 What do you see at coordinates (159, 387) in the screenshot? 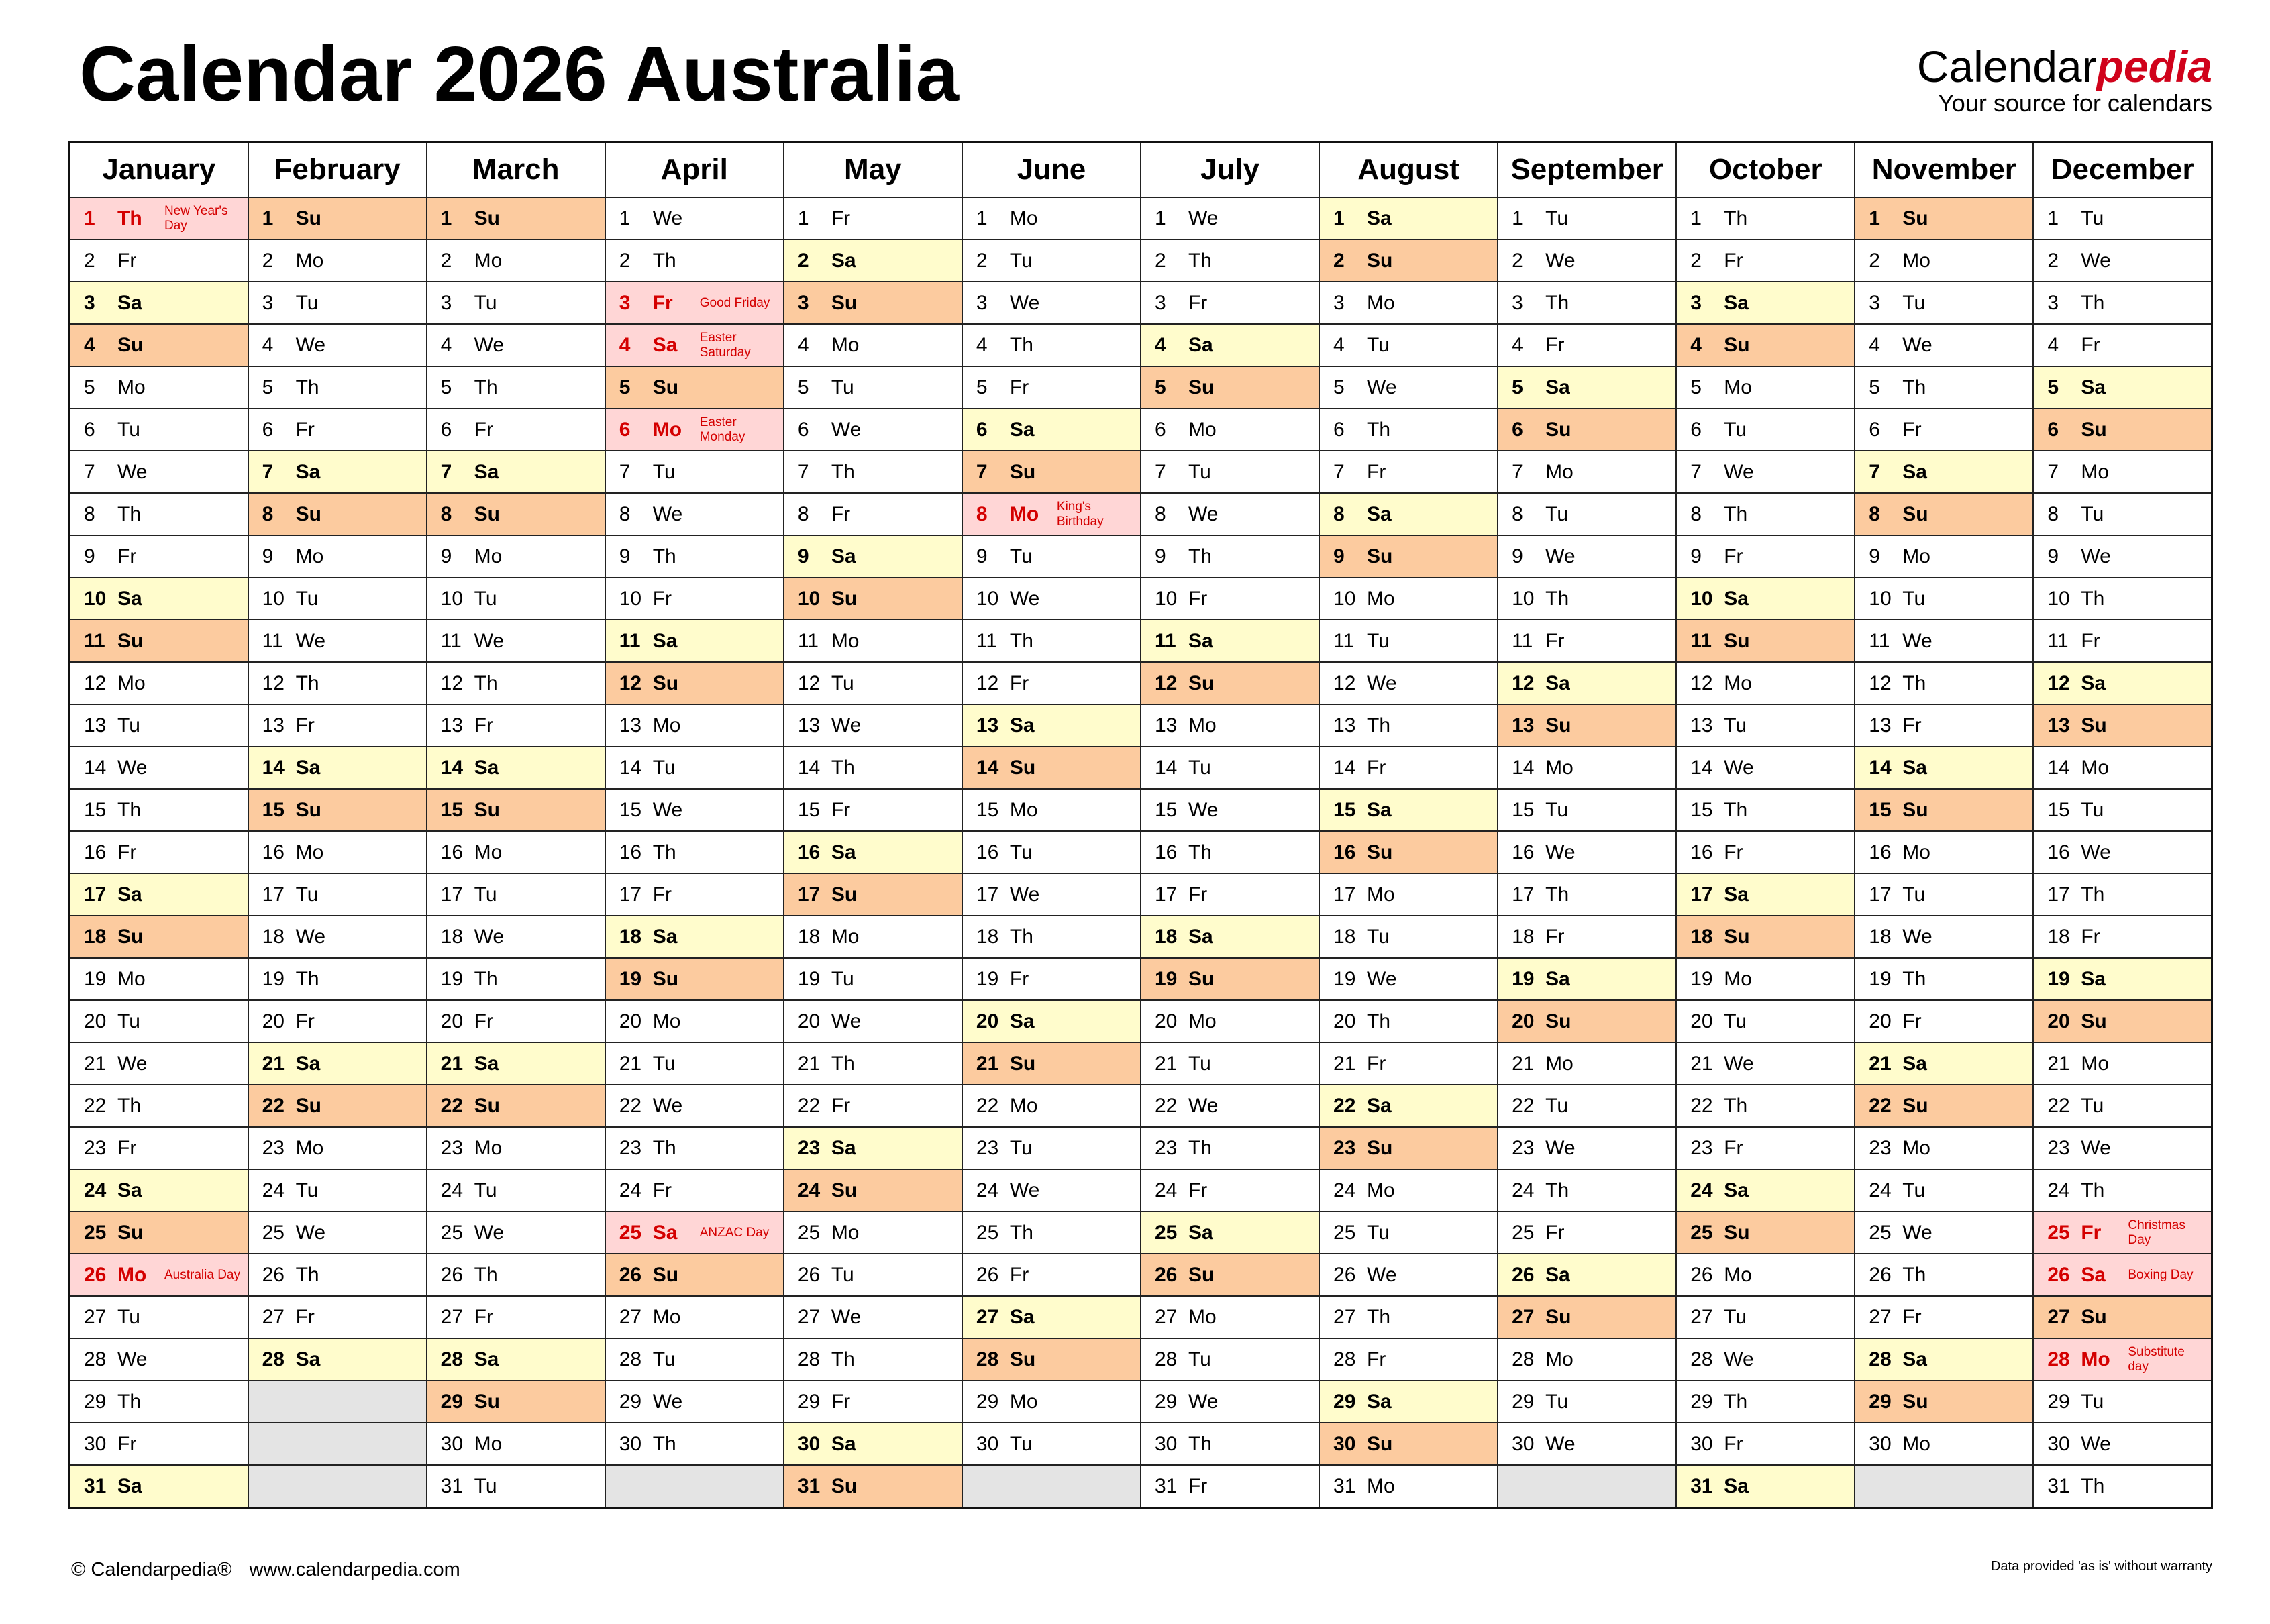
I see `day-cell: 5 Mo` at bounding box center [159, 387].